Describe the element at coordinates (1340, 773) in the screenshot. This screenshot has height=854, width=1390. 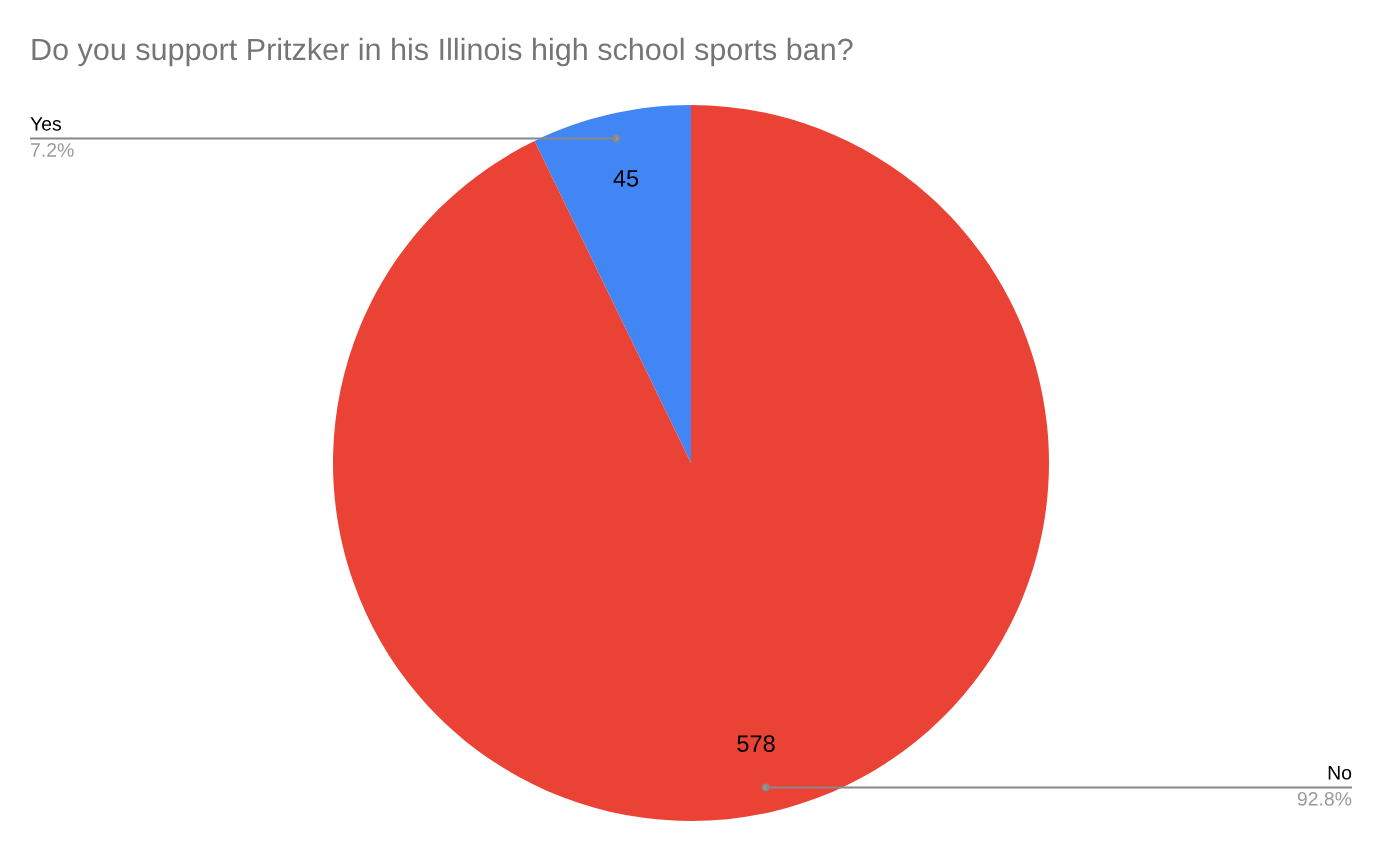
I see `slice-label: No` at that location.